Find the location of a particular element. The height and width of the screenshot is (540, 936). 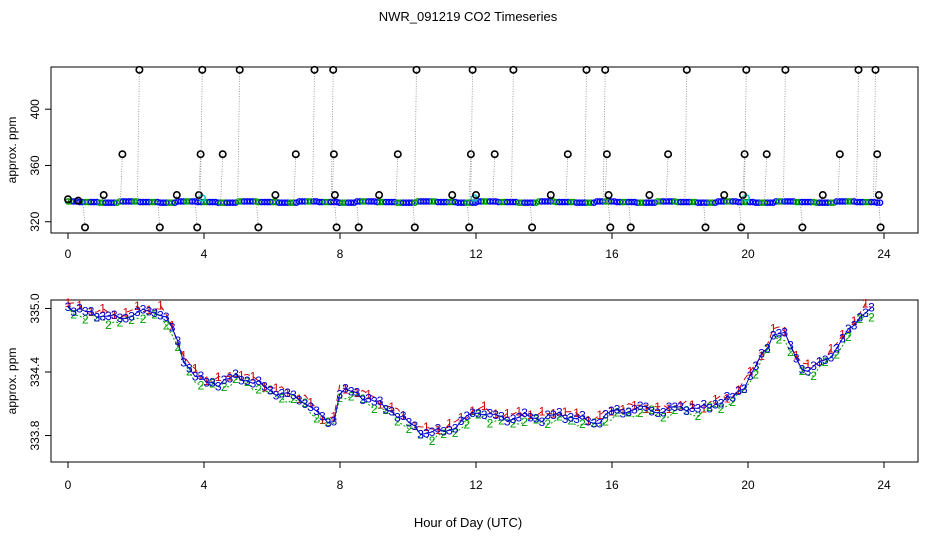

bottom-x-tick-label: 0 is located at coordinates (68, 485).